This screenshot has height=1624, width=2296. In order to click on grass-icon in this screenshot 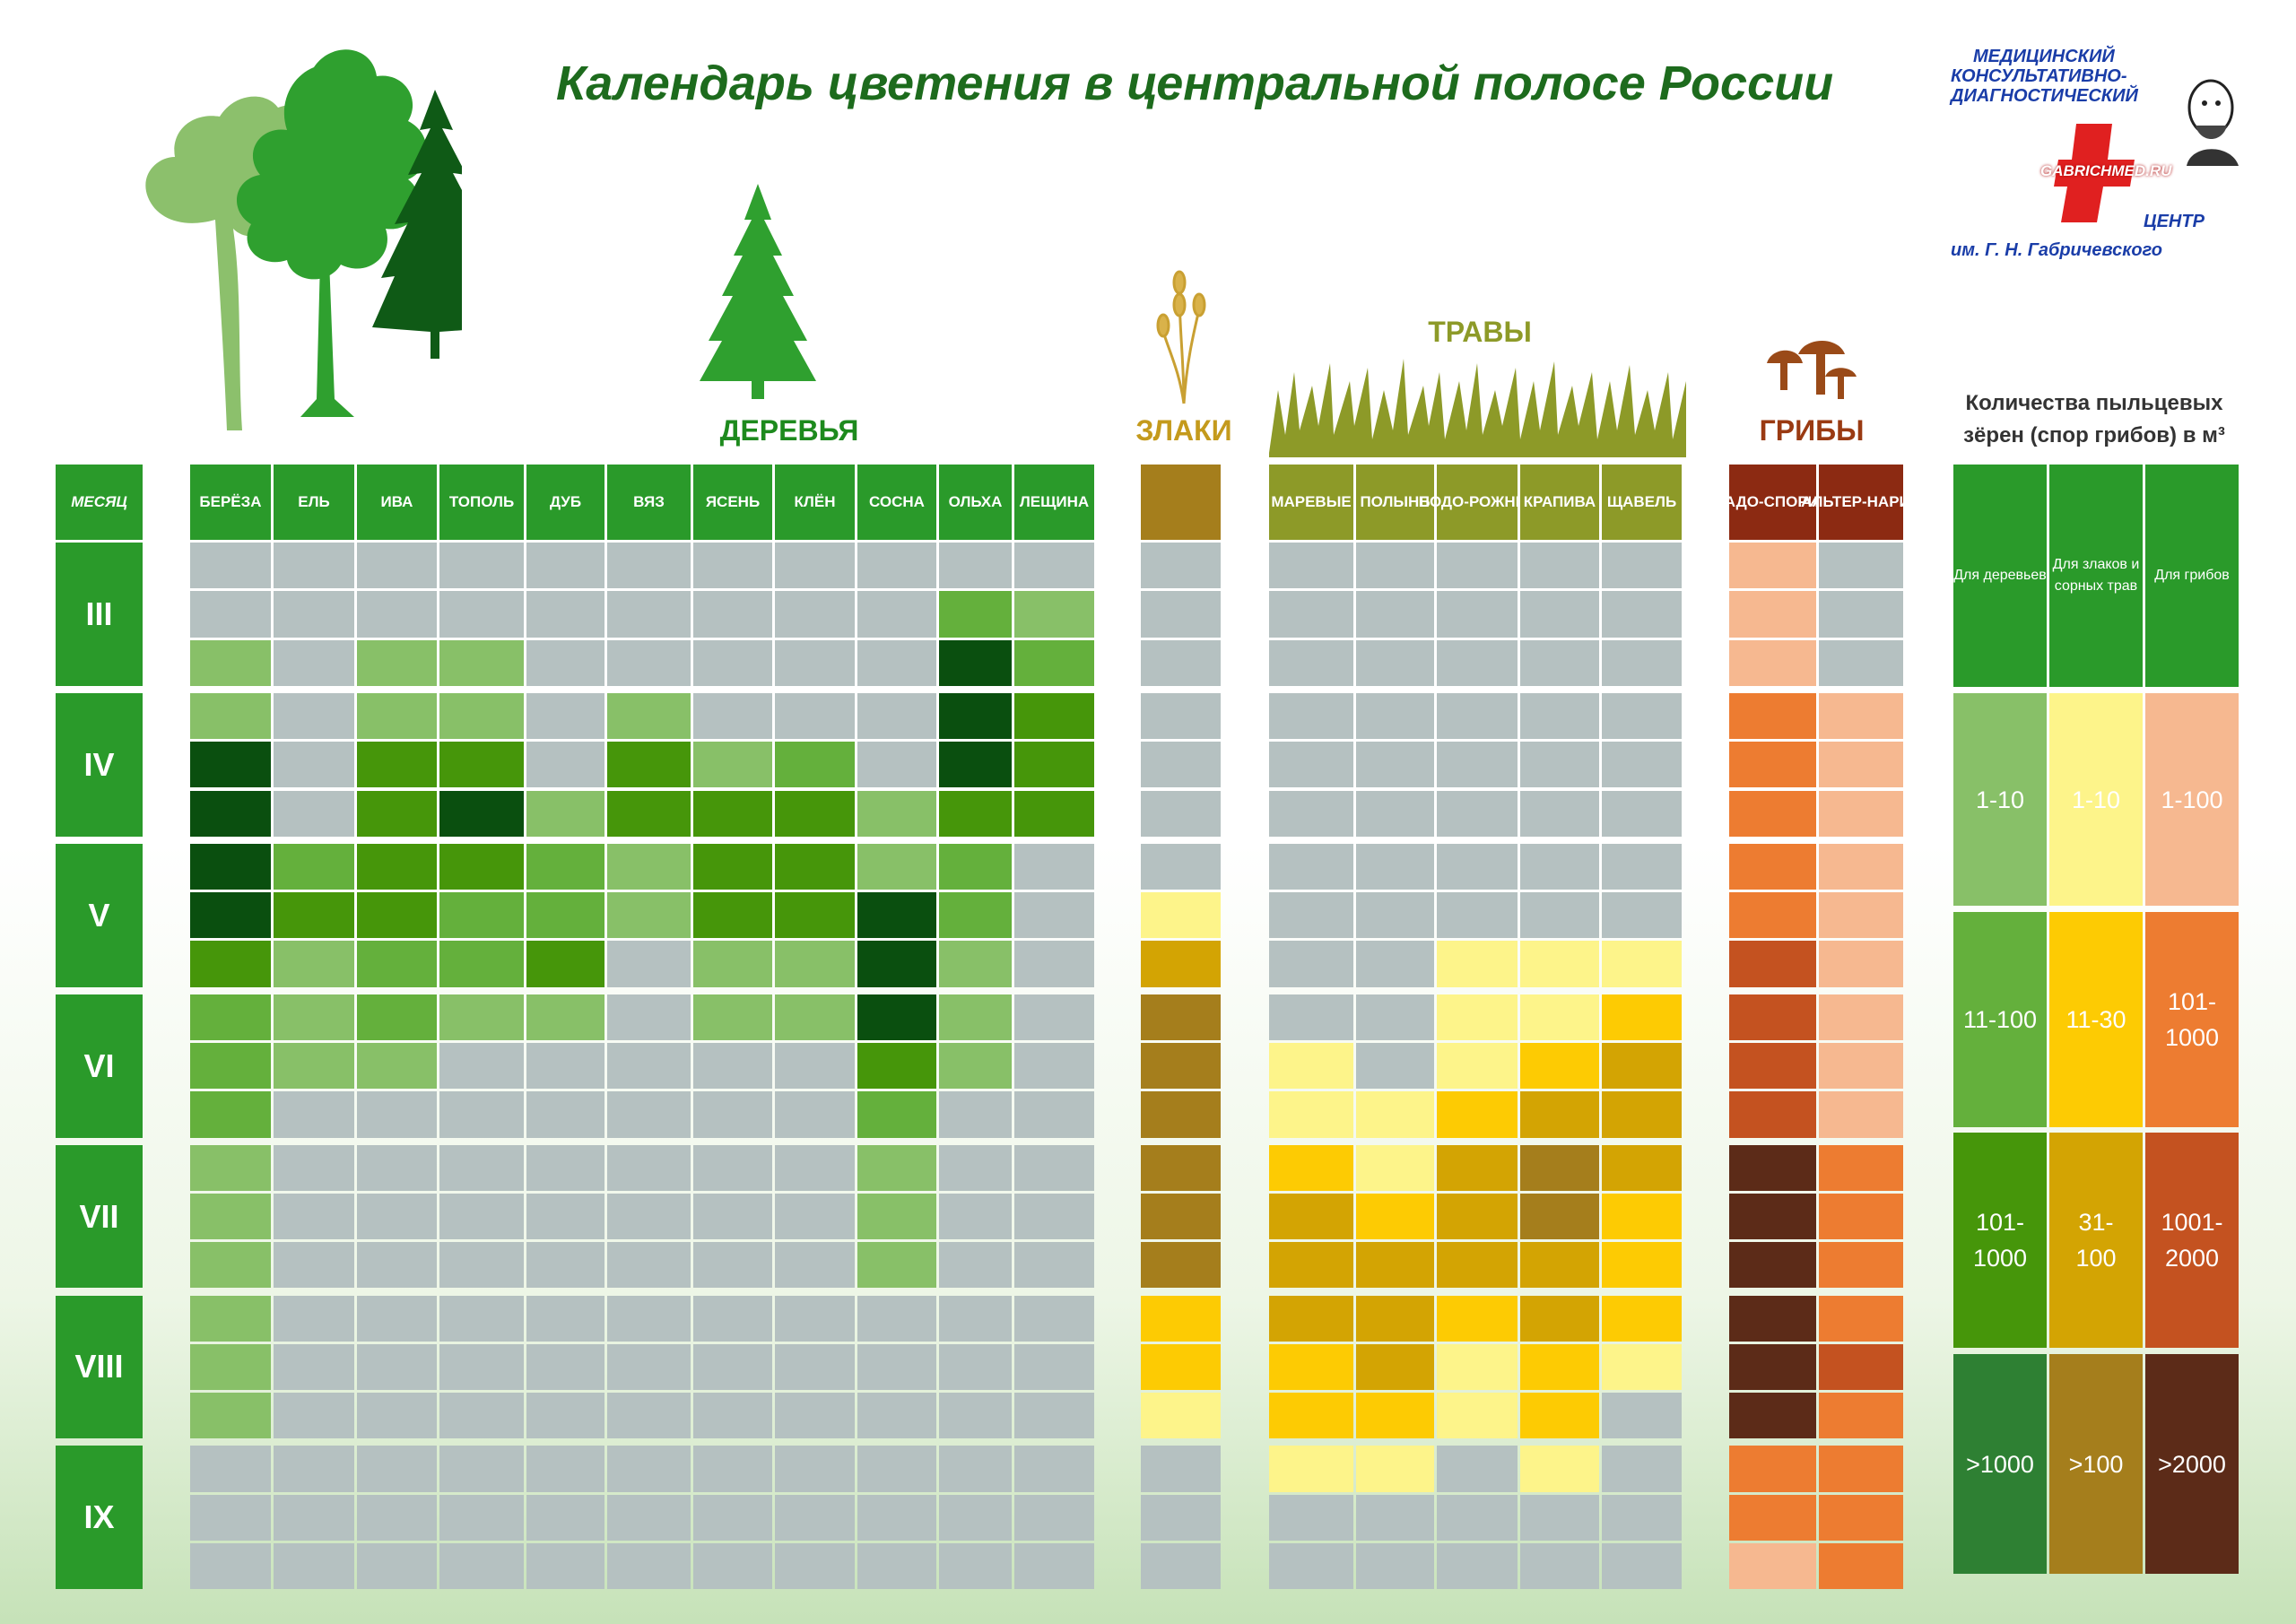, I will do `click(1477, 408)`.